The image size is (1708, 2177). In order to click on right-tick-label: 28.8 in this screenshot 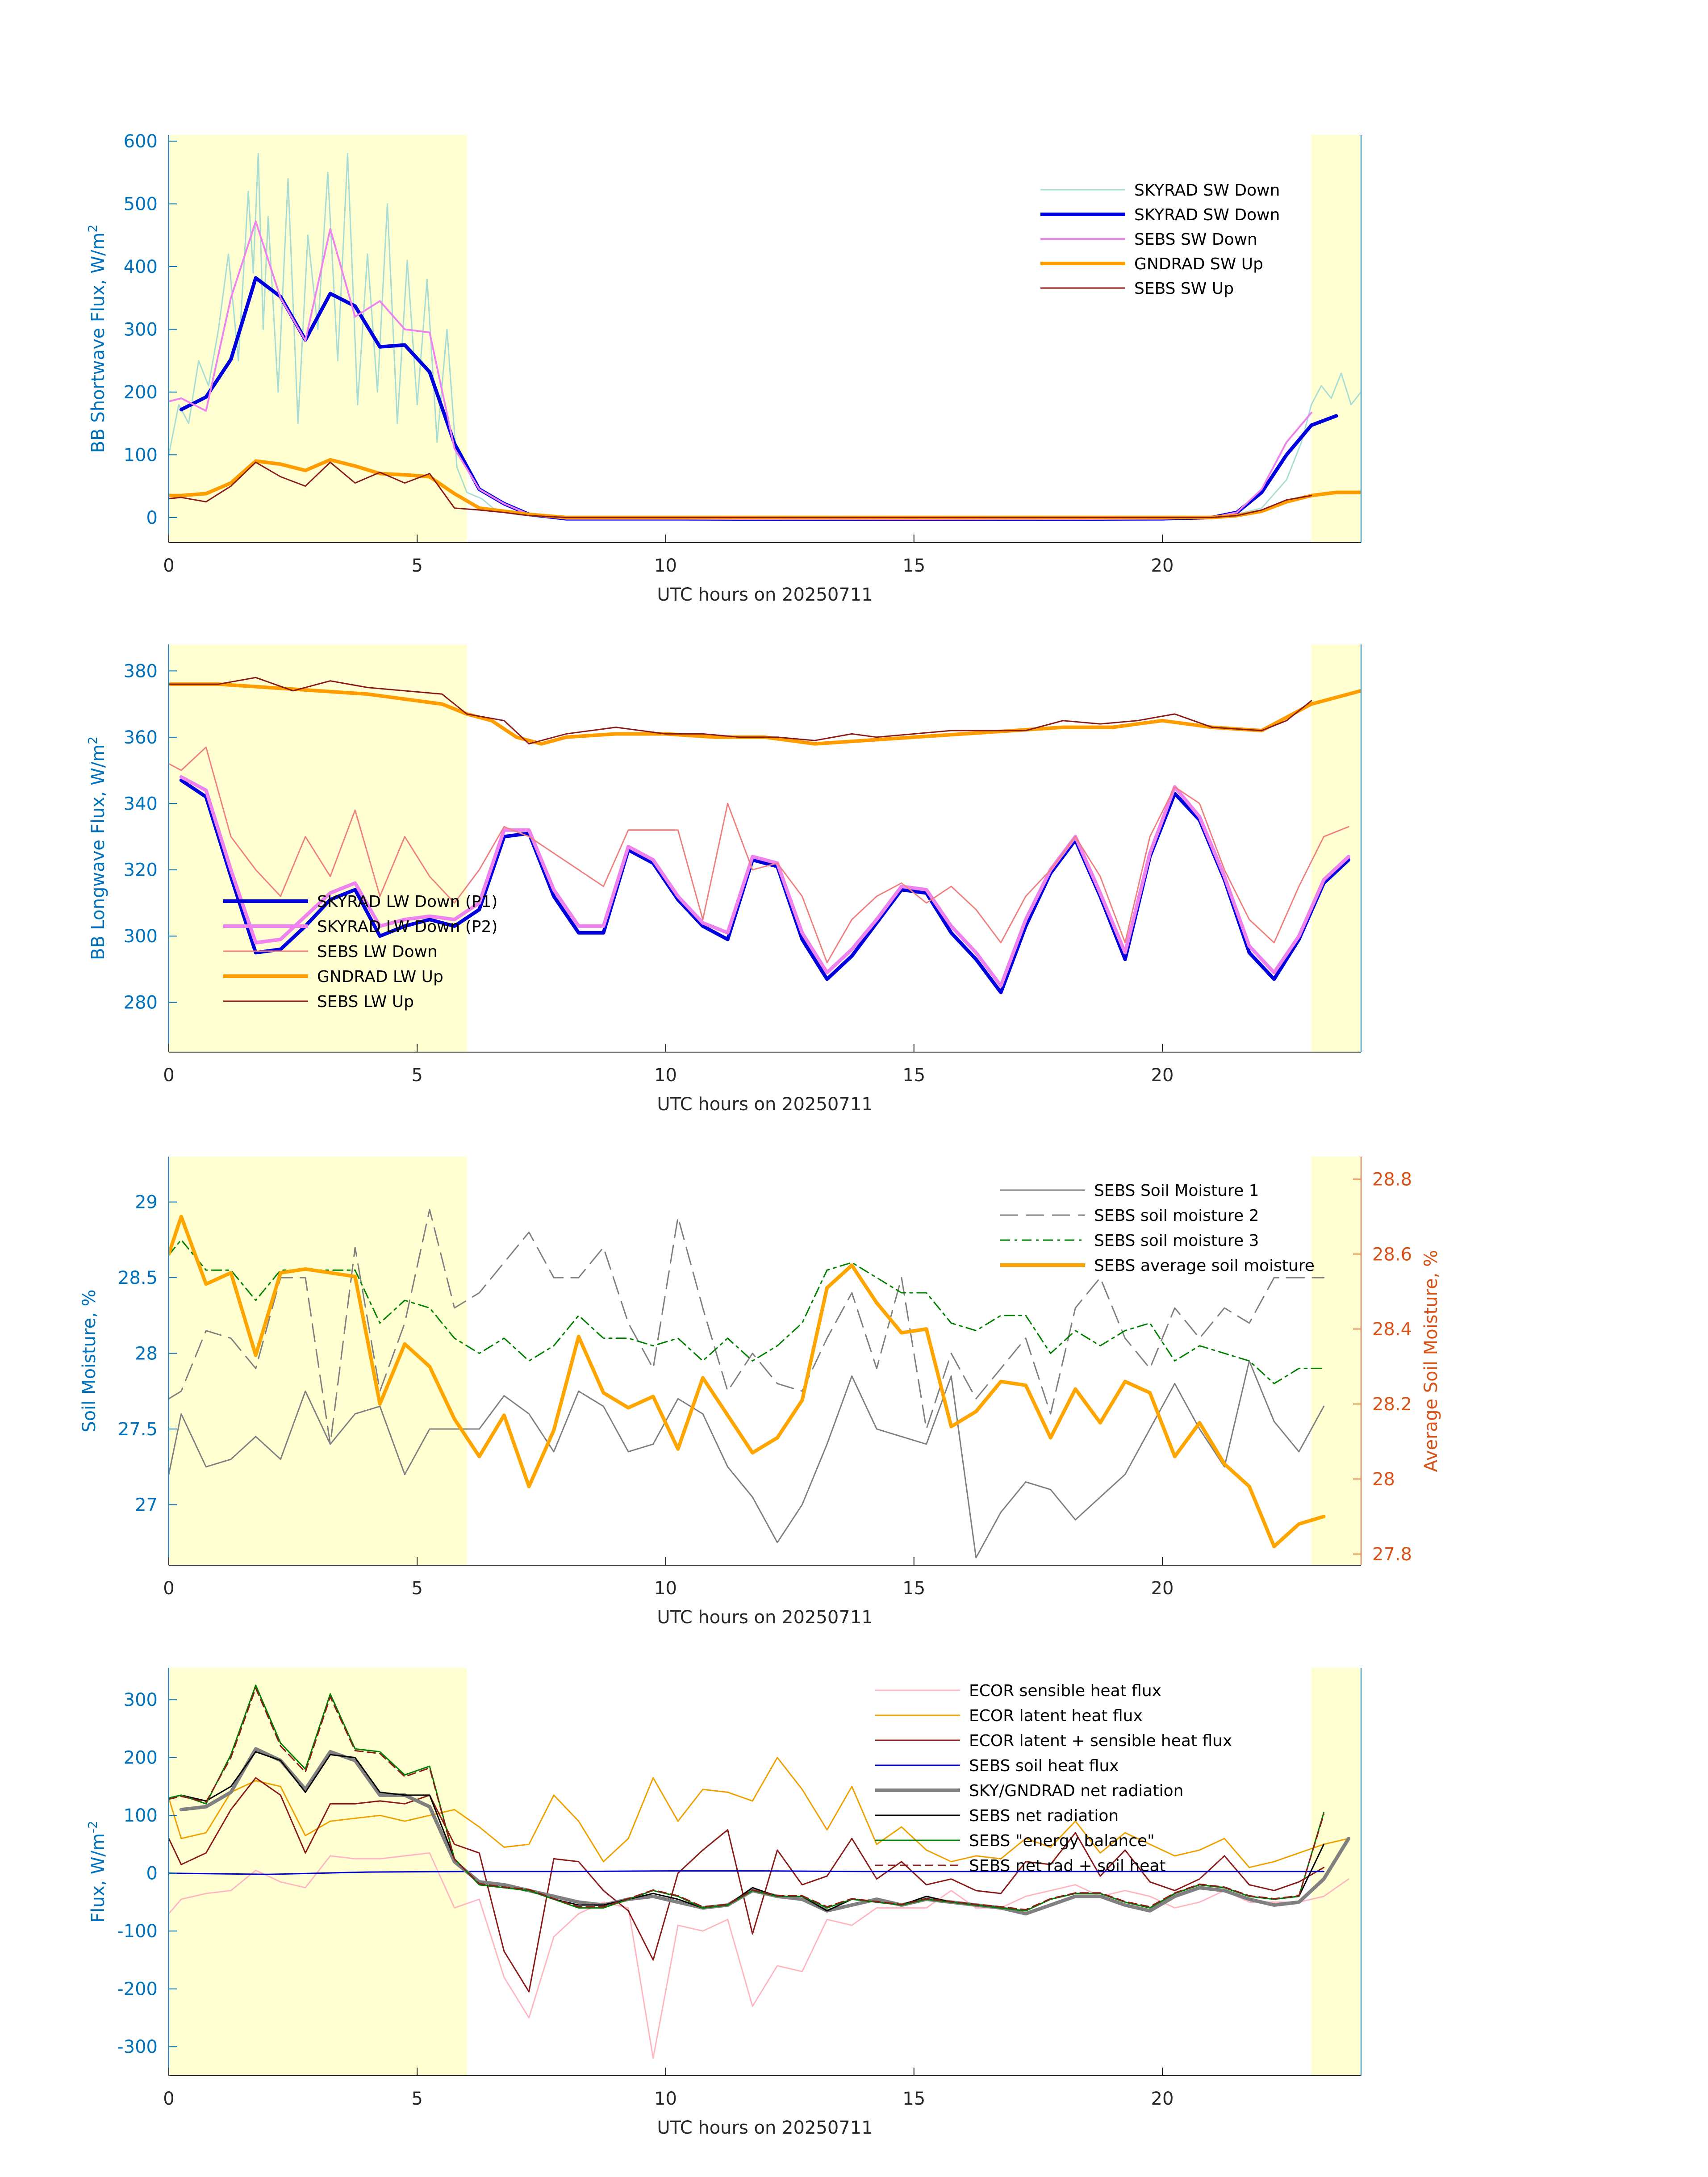, I will do `click(1392, 1179)`.